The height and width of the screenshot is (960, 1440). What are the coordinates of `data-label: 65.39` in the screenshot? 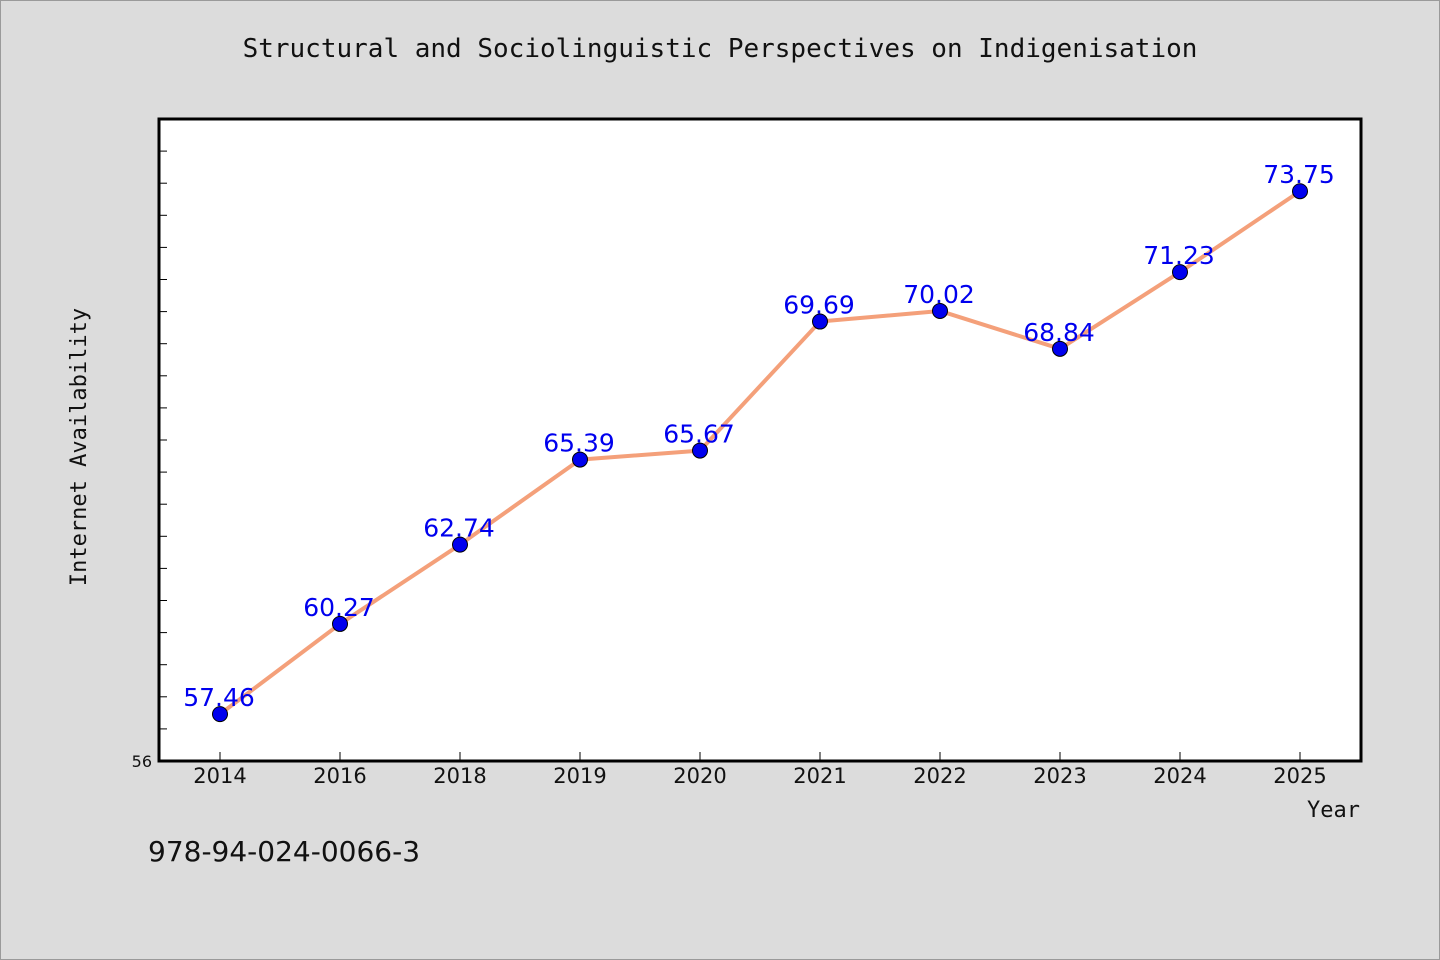 It's located at (579, 443).